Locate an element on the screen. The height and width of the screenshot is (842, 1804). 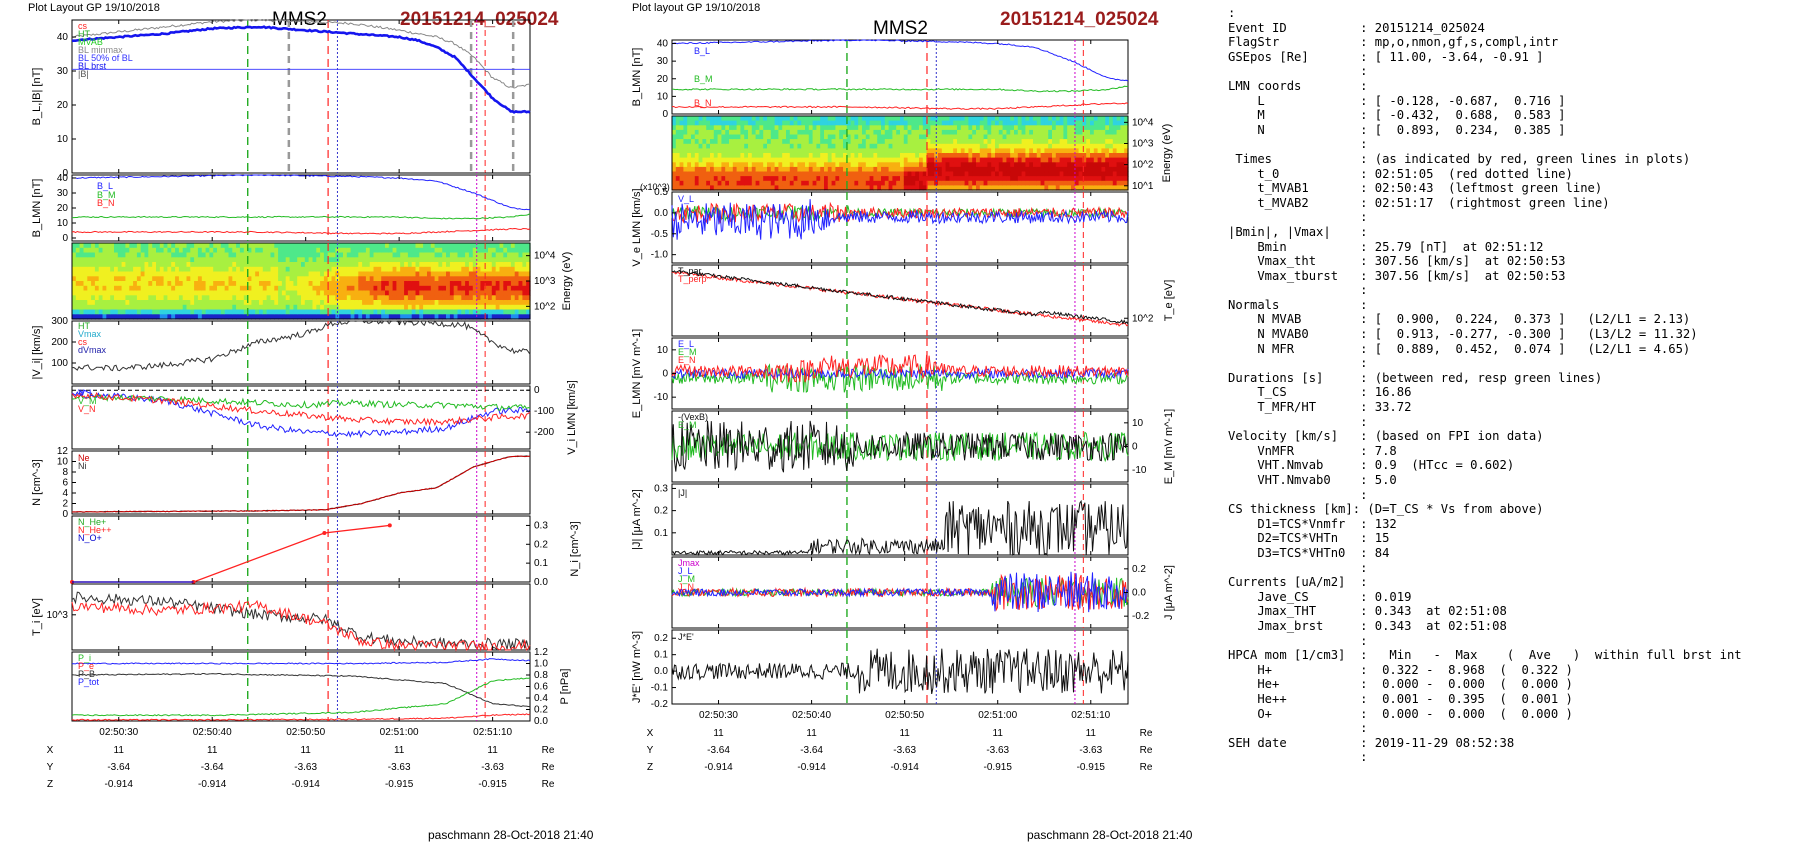
series-line is located at coordinates (900, 671).